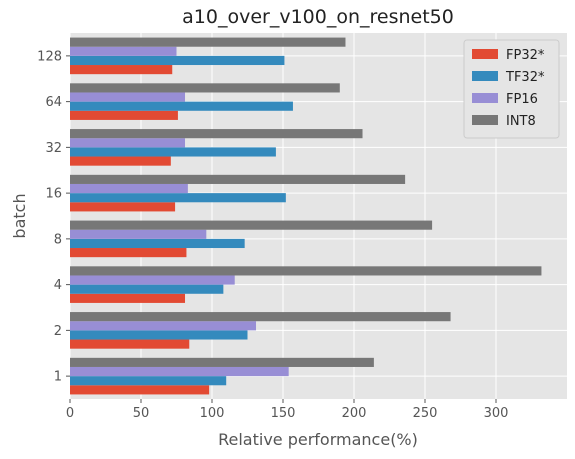  What do you see at coordinates (58, 285) in the screenshot?
I see `y-tick-label: 4` at bounding box center [58, 285].